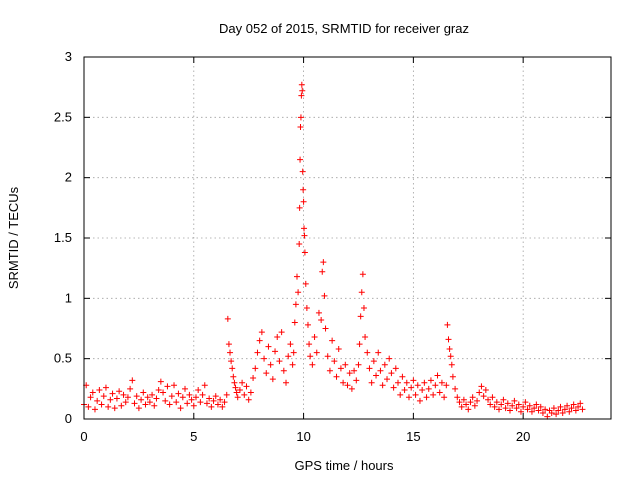 This screenshot has height=480, width=640. What do you see at coordinates (68, 177) in the screenshot?
I see `y-tick-label: 2` at bounding box center [68, 177].